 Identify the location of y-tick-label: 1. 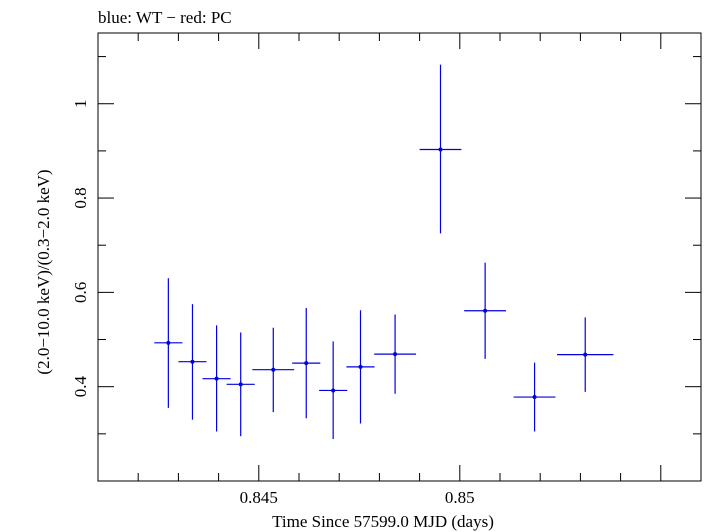
(80, 103).